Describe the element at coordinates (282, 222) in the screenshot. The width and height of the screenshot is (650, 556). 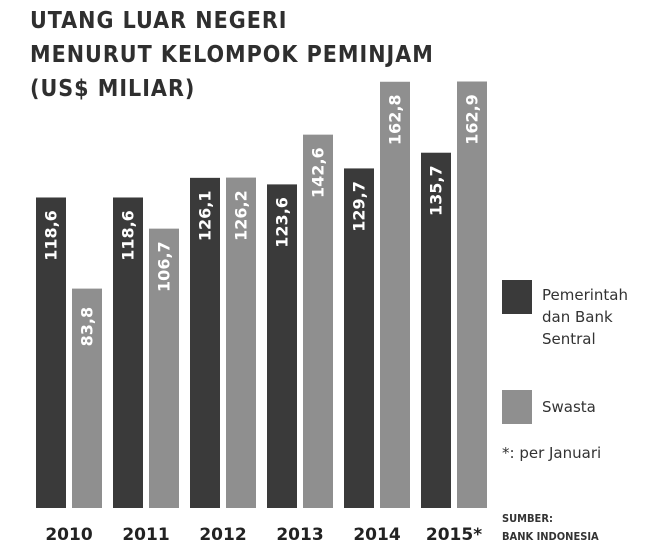
I see `bar-label-pemerintah-2013: 123,6` at that location.